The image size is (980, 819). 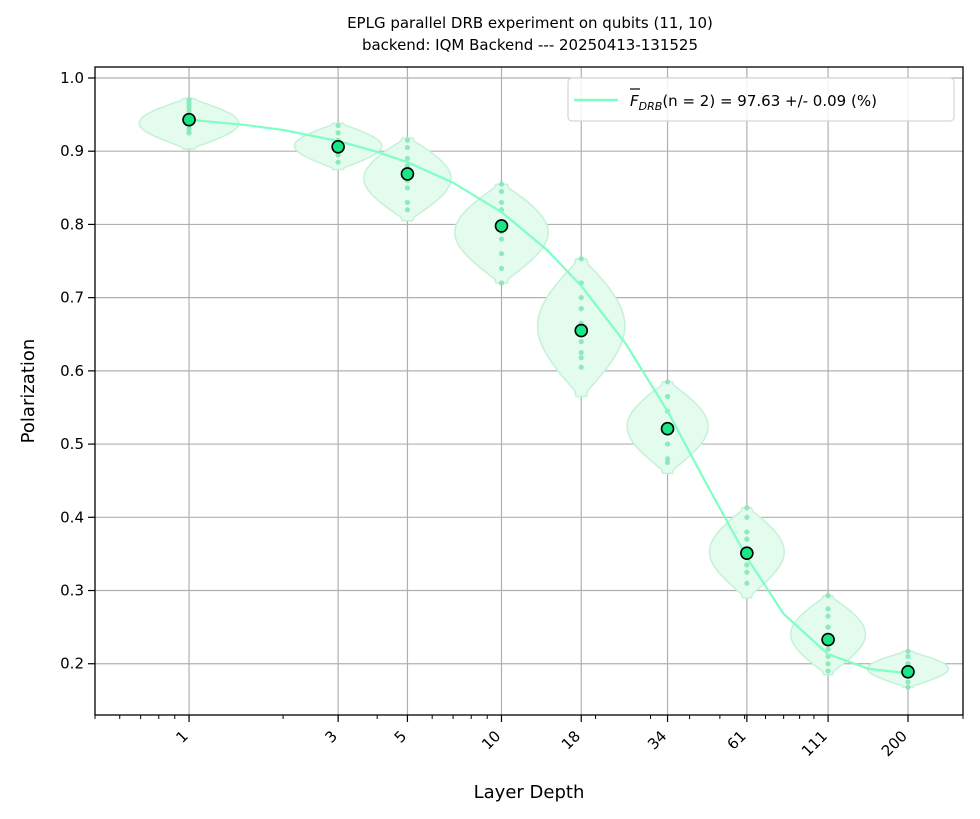 What do you see at coordinates (894, 743) in the screenshot?
I see `x-tick-label: 200` at bounding box center [894, 743].